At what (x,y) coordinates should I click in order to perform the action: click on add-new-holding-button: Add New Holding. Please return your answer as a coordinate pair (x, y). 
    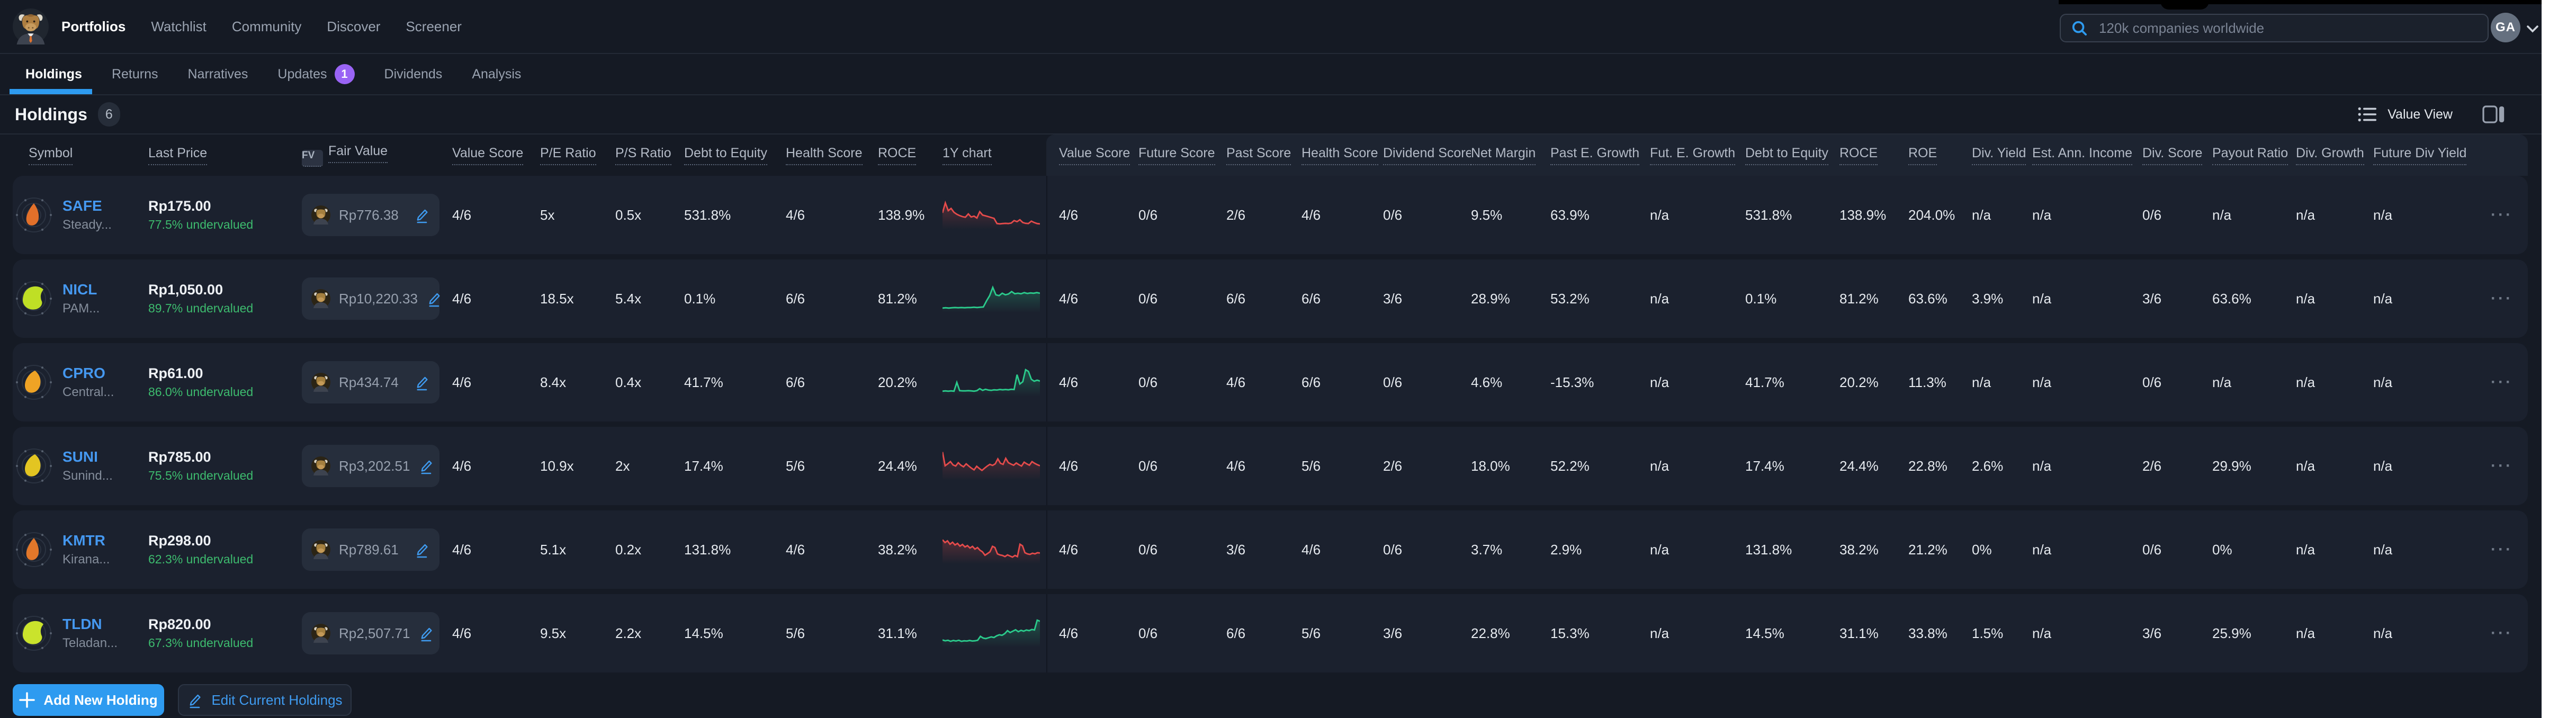
    Looking at the image, I should click on (88, 700).